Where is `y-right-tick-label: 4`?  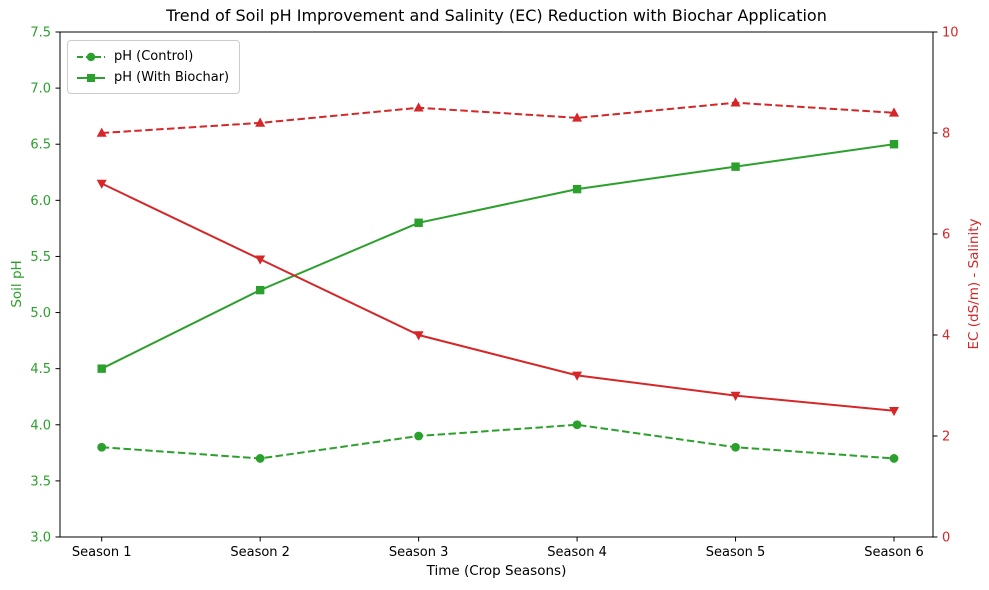
y-right-tick-label: 4 is located at coordinates (946, 336).